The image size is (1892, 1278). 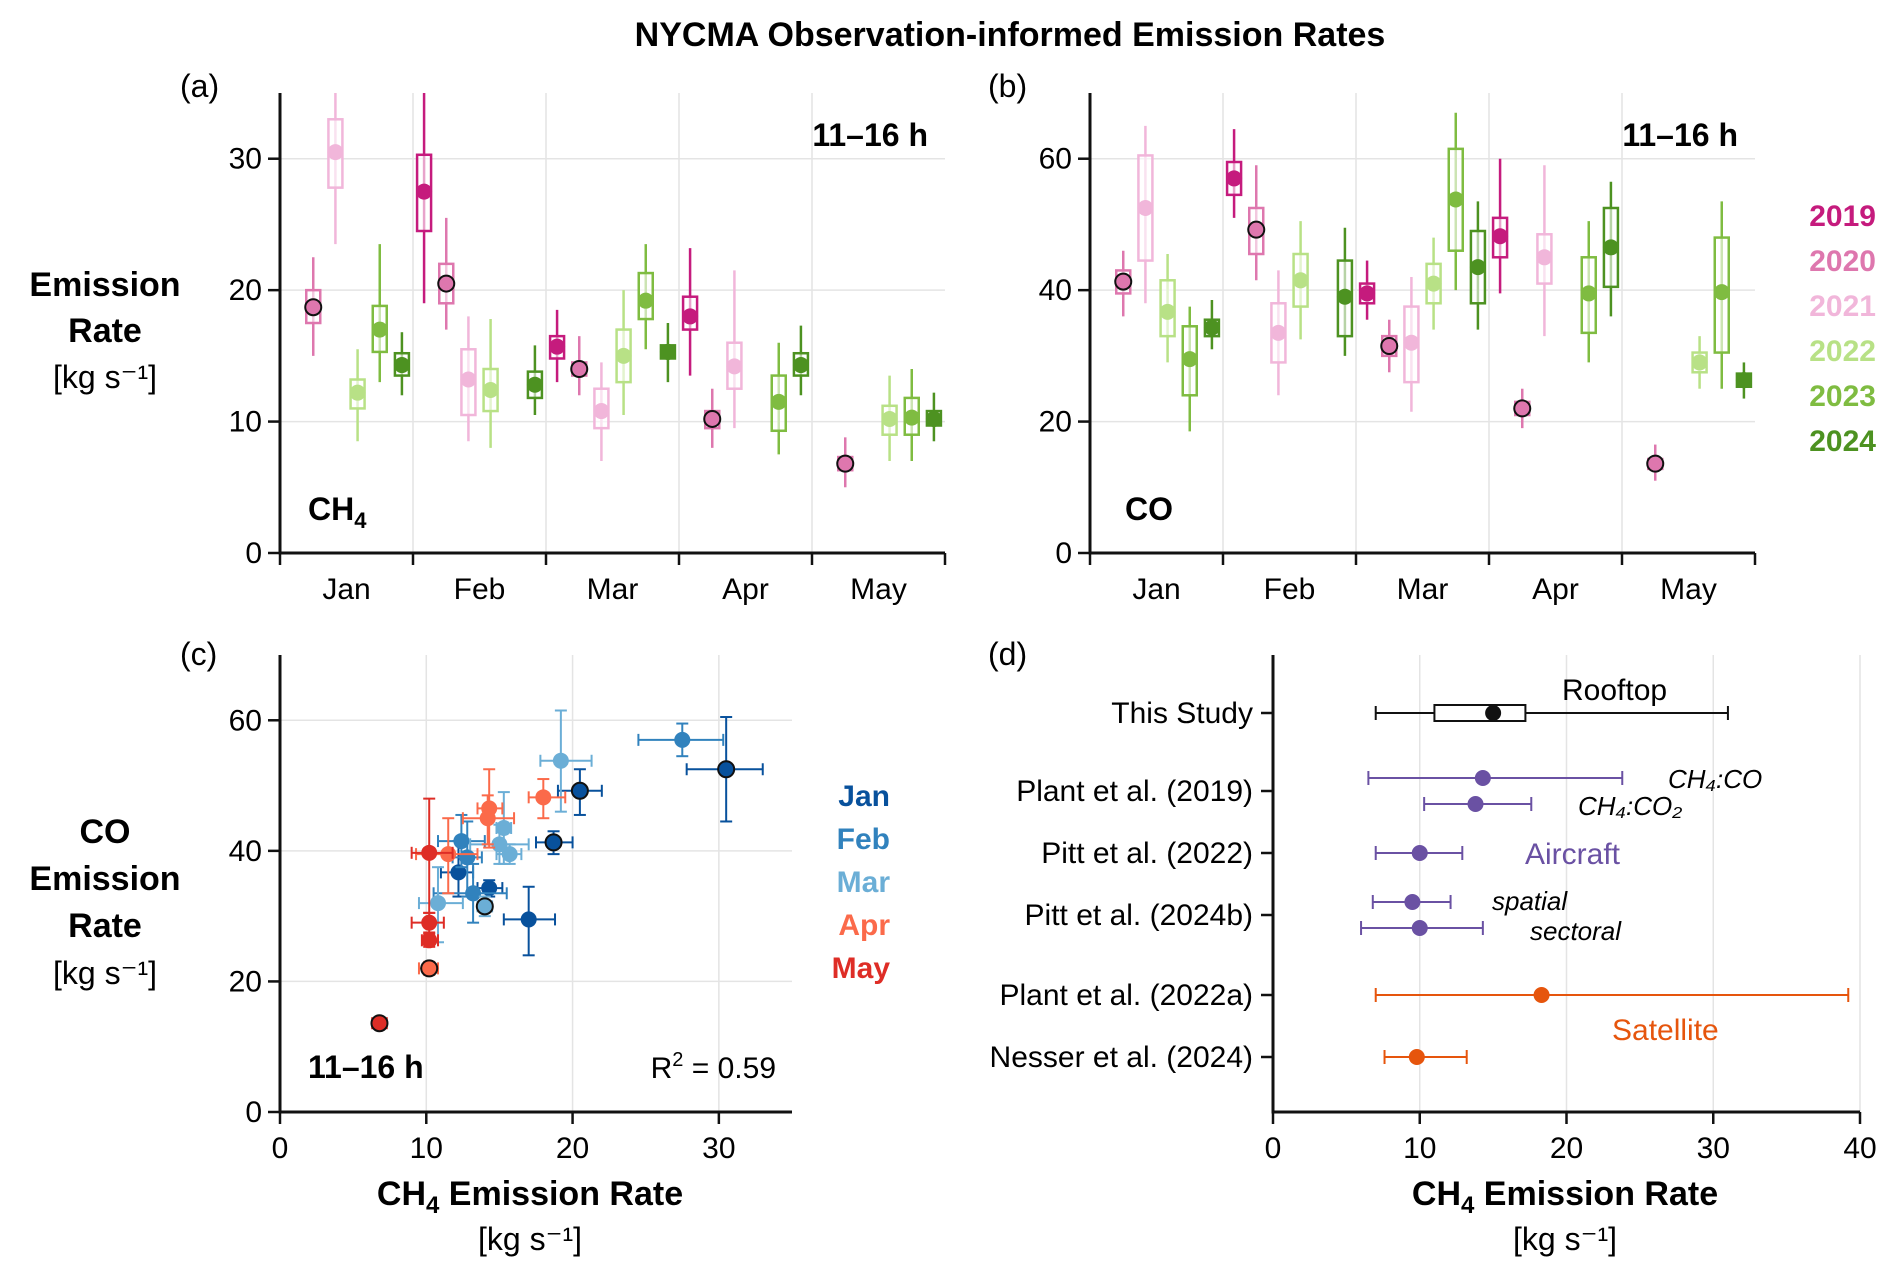 What do you see at coordinates (870, 135) in the screenshot?
I see `panel-a-time-label: 11–16 h` at bounding box center [870, 135].